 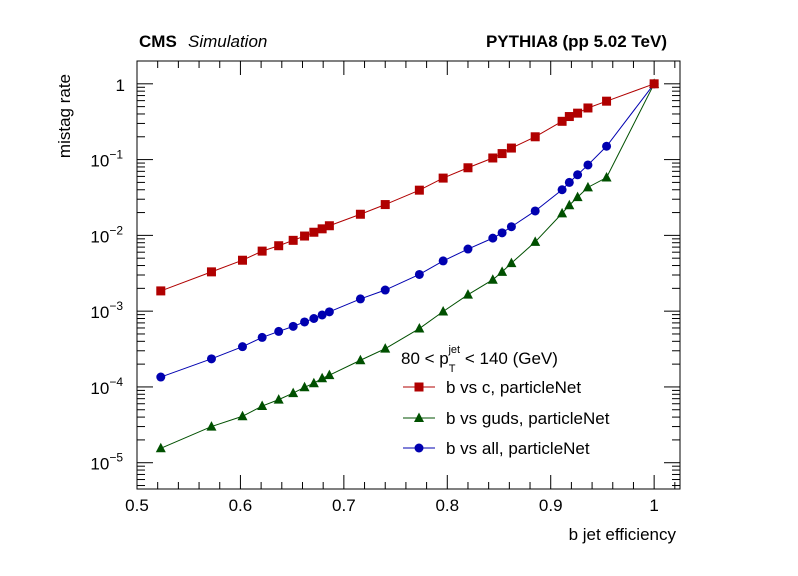 What do you see at coordinates (425, 358) in the screenshot?
I see `legend-header-prefix: 80 < p` at bounding box center [425, 358].